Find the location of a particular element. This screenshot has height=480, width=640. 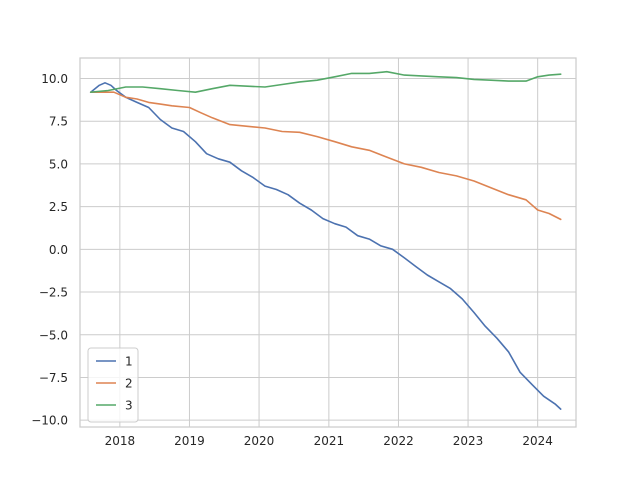

y-tick-label: −10.0 is located at coordinates (49, 421).